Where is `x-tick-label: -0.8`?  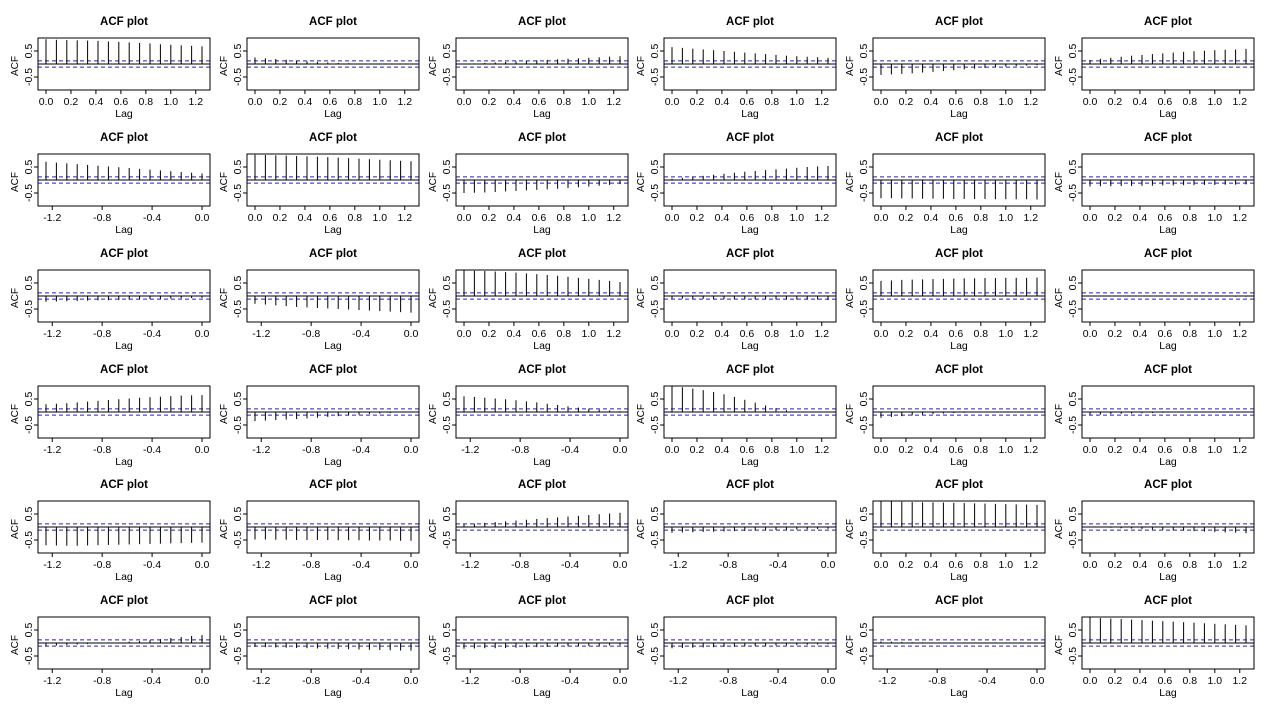 x-tick-label: -0.8 is located at coordinates (102, 681).